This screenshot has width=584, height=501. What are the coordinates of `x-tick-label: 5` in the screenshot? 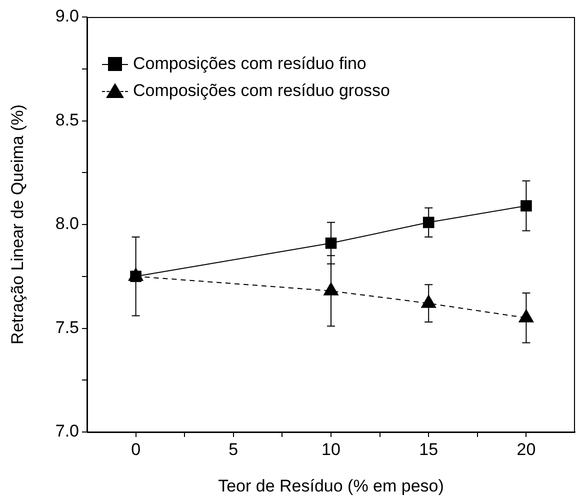 It's located at (233, 449).